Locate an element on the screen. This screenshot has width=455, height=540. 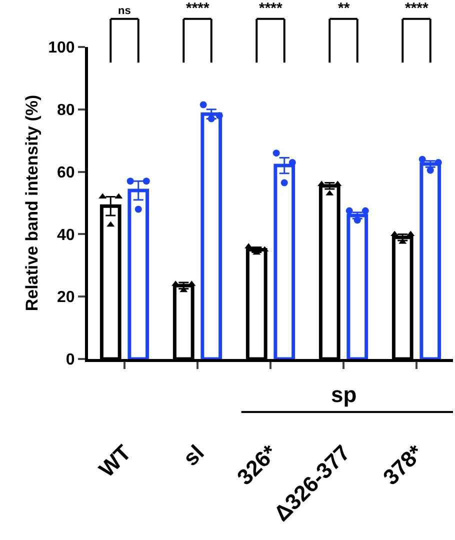
x-tick-label: sl is located at coordinates (193, 455).